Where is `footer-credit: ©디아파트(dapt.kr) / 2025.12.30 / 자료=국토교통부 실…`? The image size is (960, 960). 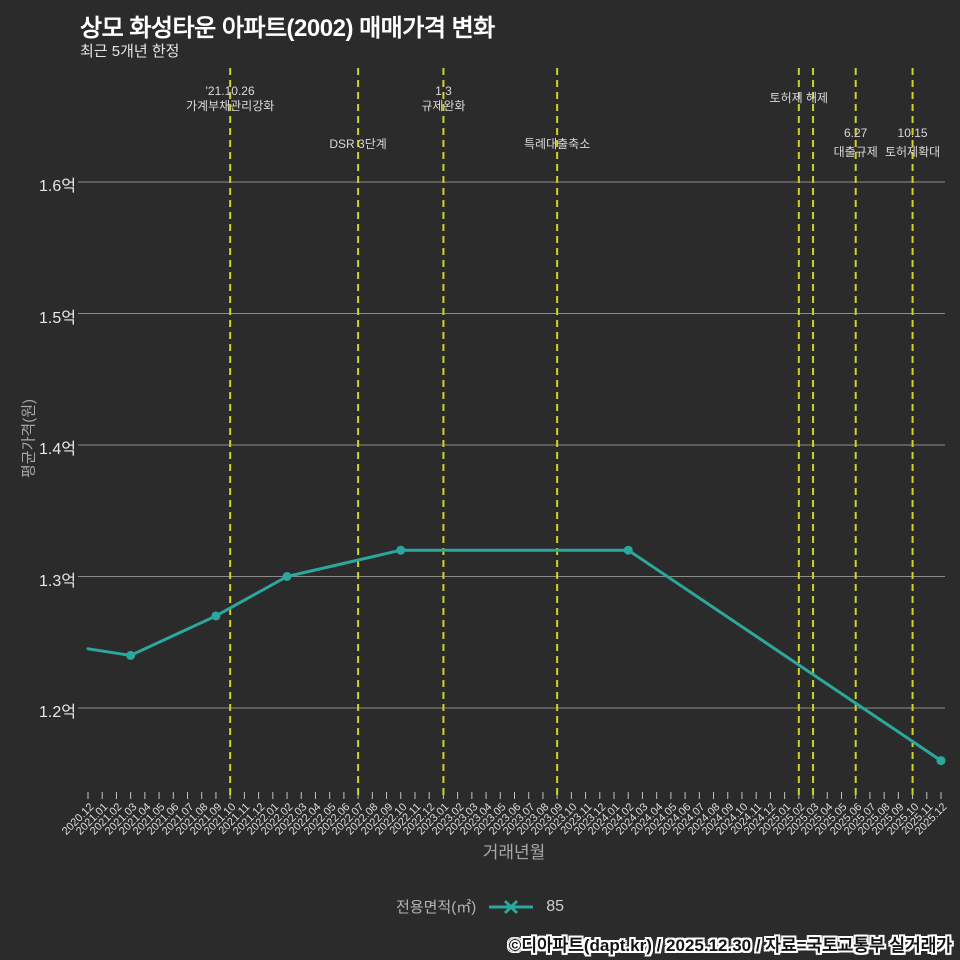
footer-credit: ©디아파트(dapt.kr) / 2025.12.30 / 자료=국토교통부 실… is located at coordinates (730, 945).